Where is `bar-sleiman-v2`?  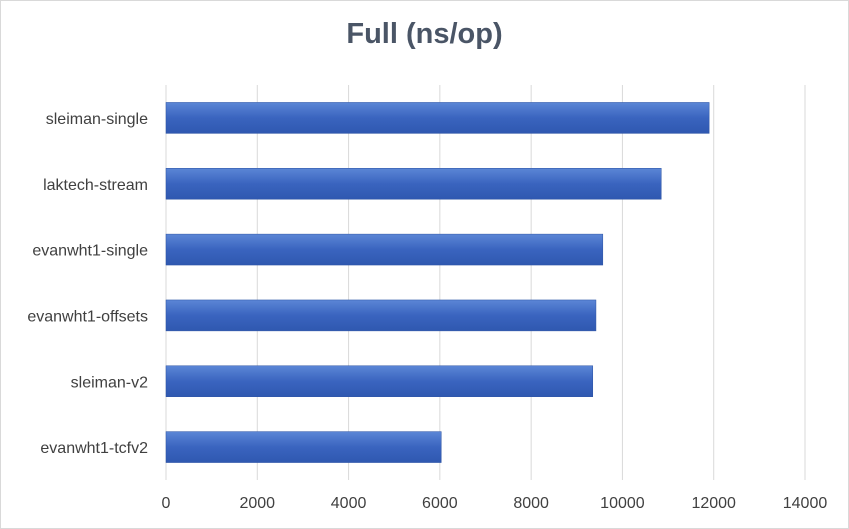 bar-sleiman-v2 is located at coordinates (379, 381).